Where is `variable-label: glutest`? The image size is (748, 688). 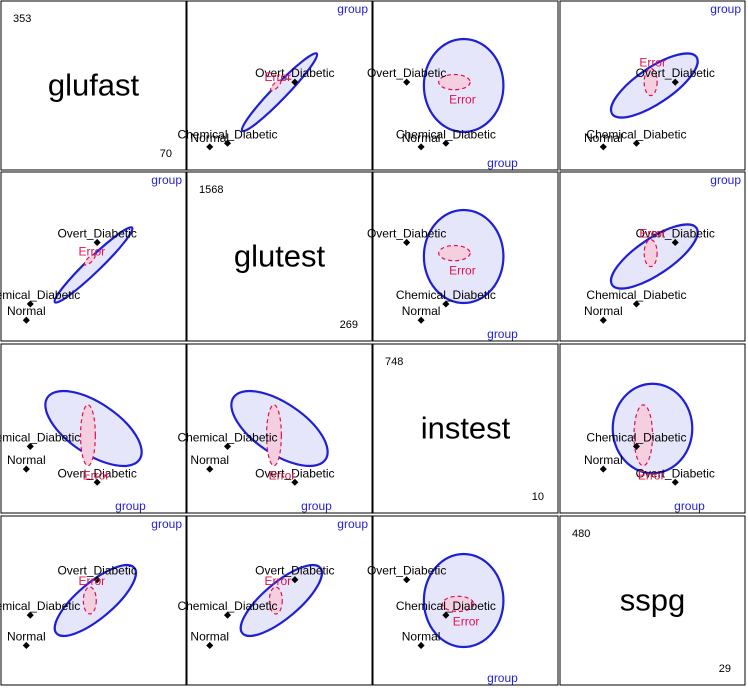 variable-label: glutest is located at coordinates (280, 256).